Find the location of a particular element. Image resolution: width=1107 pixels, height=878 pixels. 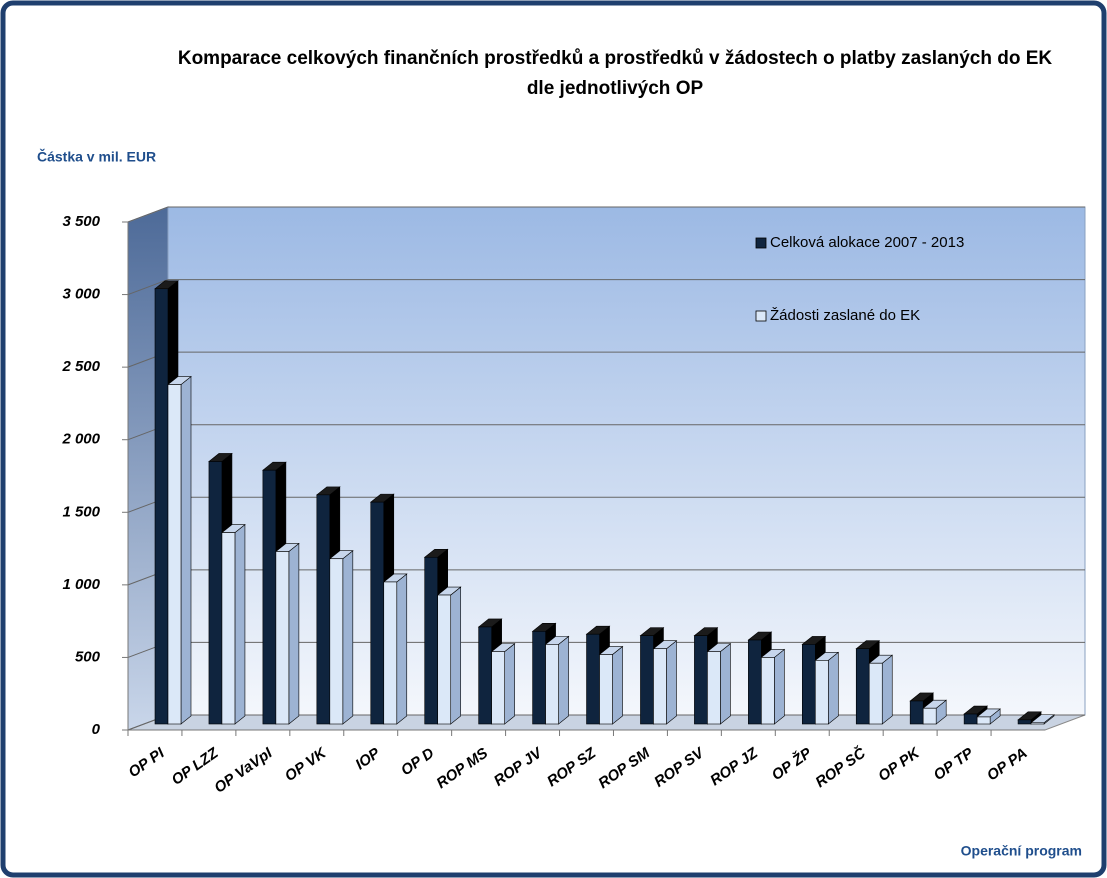

y-axis-label: Částka v mil. EUR is located at coordinates (96, 156).